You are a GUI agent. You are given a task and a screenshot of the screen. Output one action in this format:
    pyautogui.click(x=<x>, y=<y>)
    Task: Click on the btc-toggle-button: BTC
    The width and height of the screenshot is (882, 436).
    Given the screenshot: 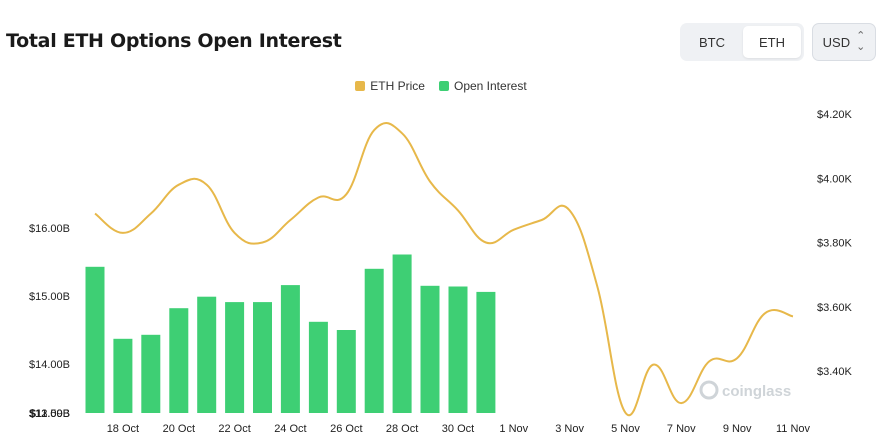 What is the action you would take?
    pyautogui.click(x=712, y=42)
    